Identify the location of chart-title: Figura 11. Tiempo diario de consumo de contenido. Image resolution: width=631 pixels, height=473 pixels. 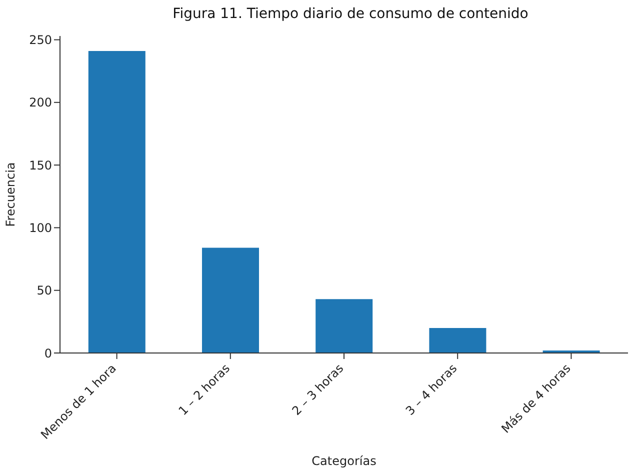
(351, 14).